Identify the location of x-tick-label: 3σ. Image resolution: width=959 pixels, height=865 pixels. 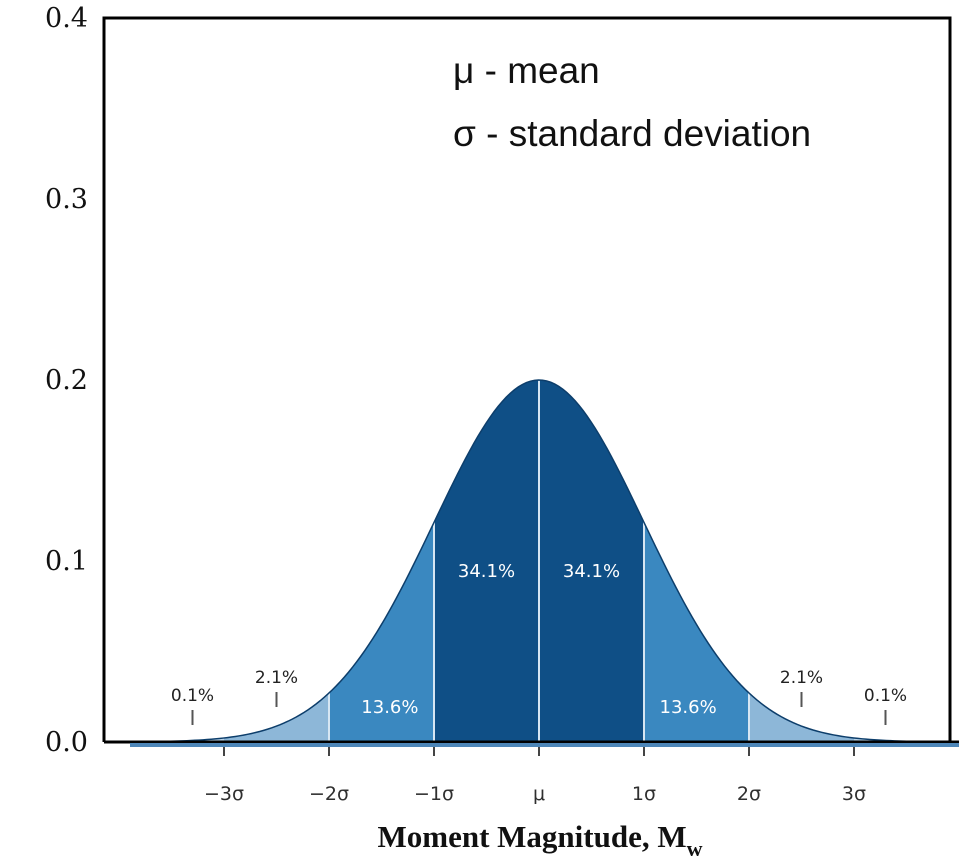
(854, 794).